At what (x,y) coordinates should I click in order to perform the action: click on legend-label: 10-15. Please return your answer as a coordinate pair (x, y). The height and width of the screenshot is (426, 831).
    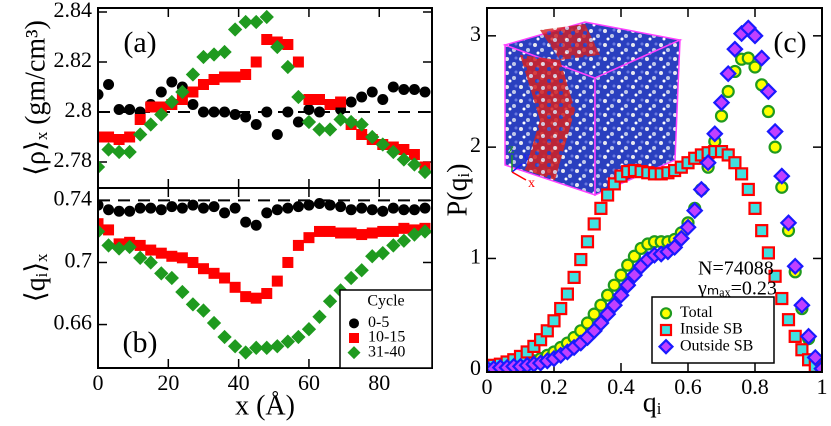
    Looking at the image, I should click on (386, 337).